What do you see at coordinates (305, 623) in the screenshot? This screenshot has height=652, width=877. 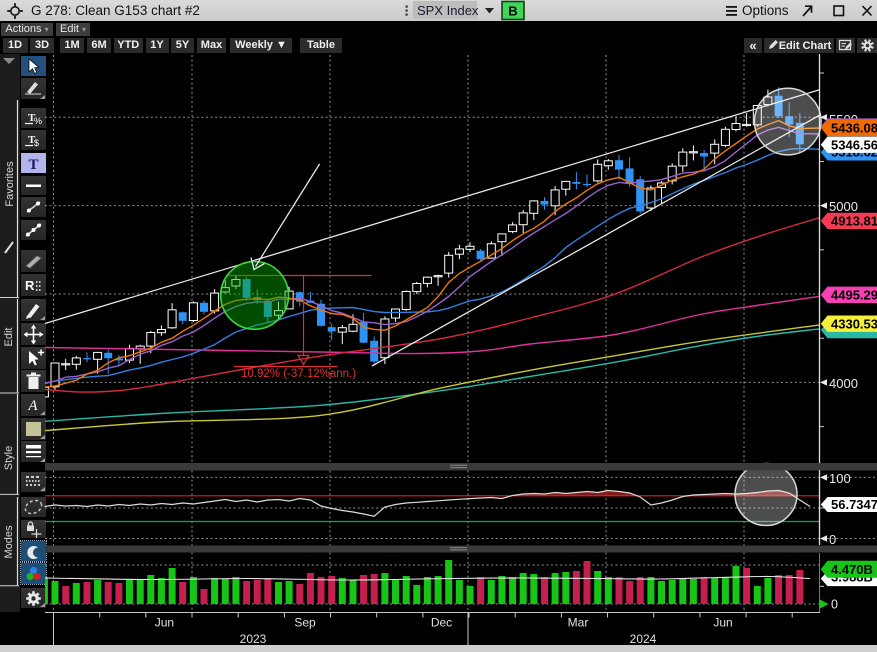 I see `svg-text: Sep` at bounding box center [305, 623].